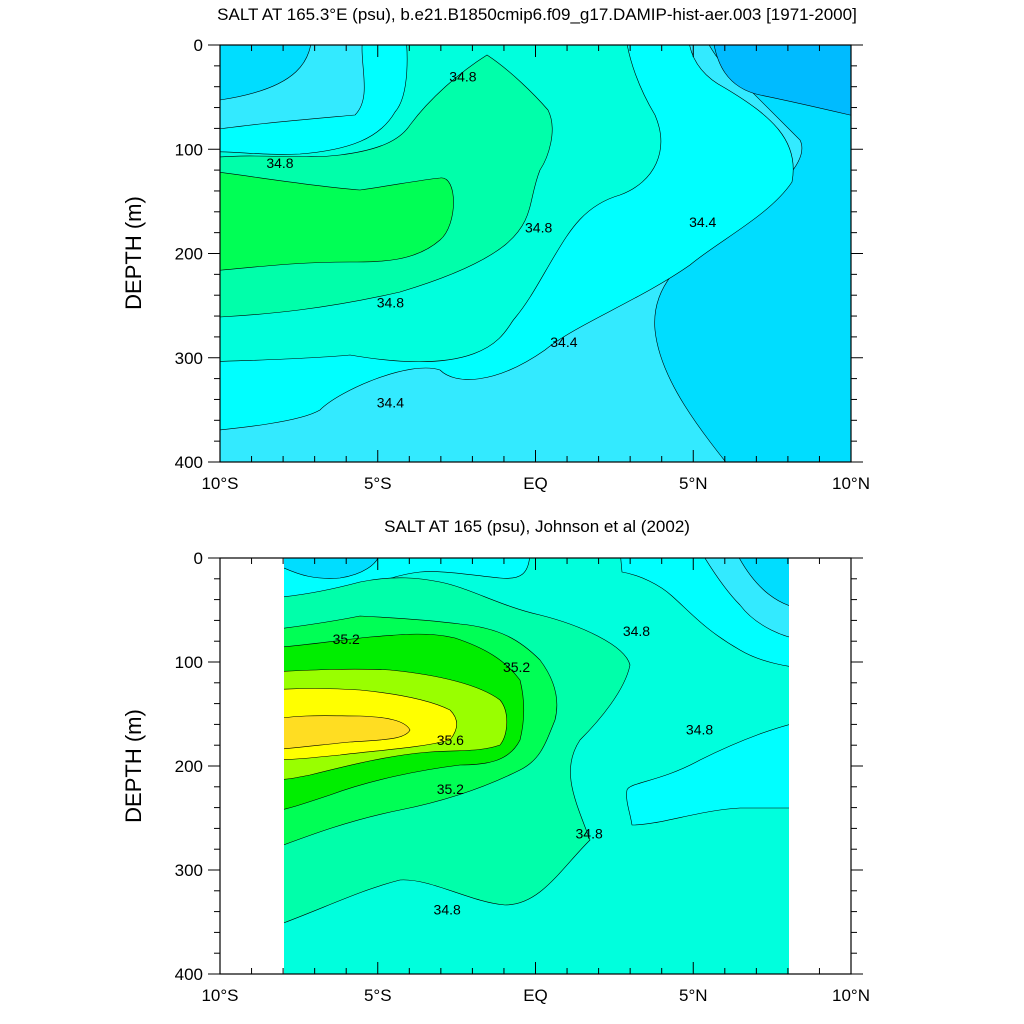  What do you see at coordinates (537, 526) in the screenshot?
I see `panel-2-title: SALT AT 165 (psu), Johnson et al (2002)` at bounding box center [537, 526].